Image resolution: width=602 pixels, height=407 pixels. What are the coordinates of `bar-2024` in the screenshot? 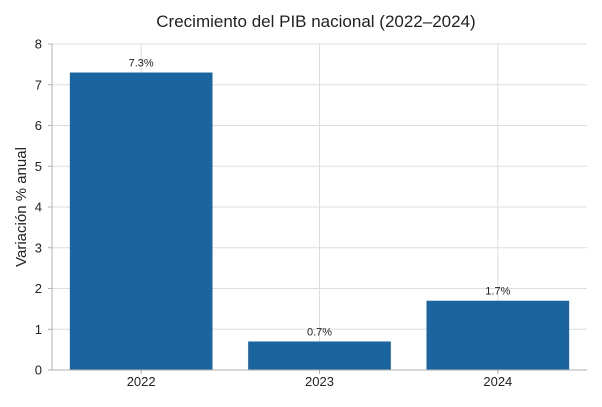 It's located at (498, 335).